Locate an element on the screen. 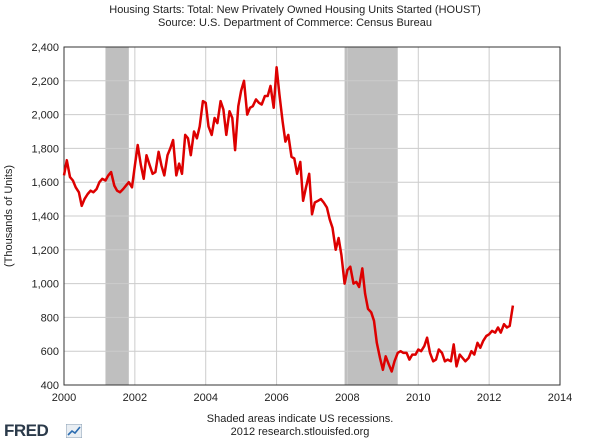  y-tick-label: 800 is located at coordinates (50, 318).